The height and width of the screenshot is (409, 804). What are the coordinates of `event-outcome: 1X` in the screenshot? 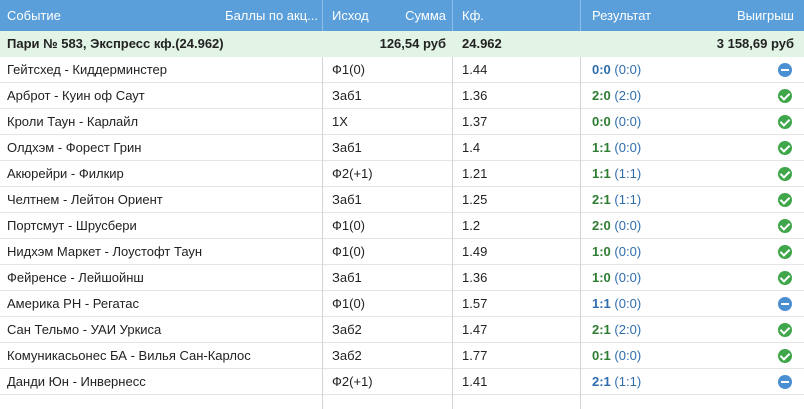 It's located at (340, 121).